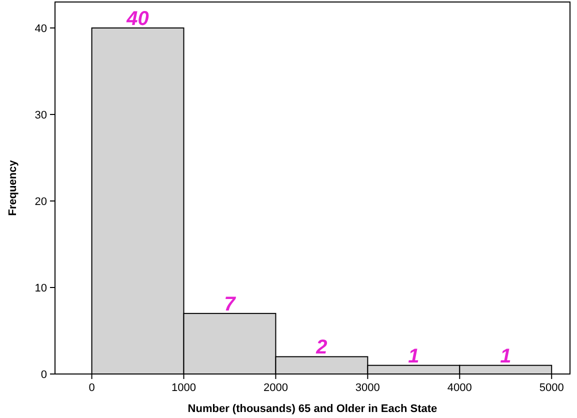 The image size is (577, 418). I want to click on x-tick-label: 3000, so click(367, 388).